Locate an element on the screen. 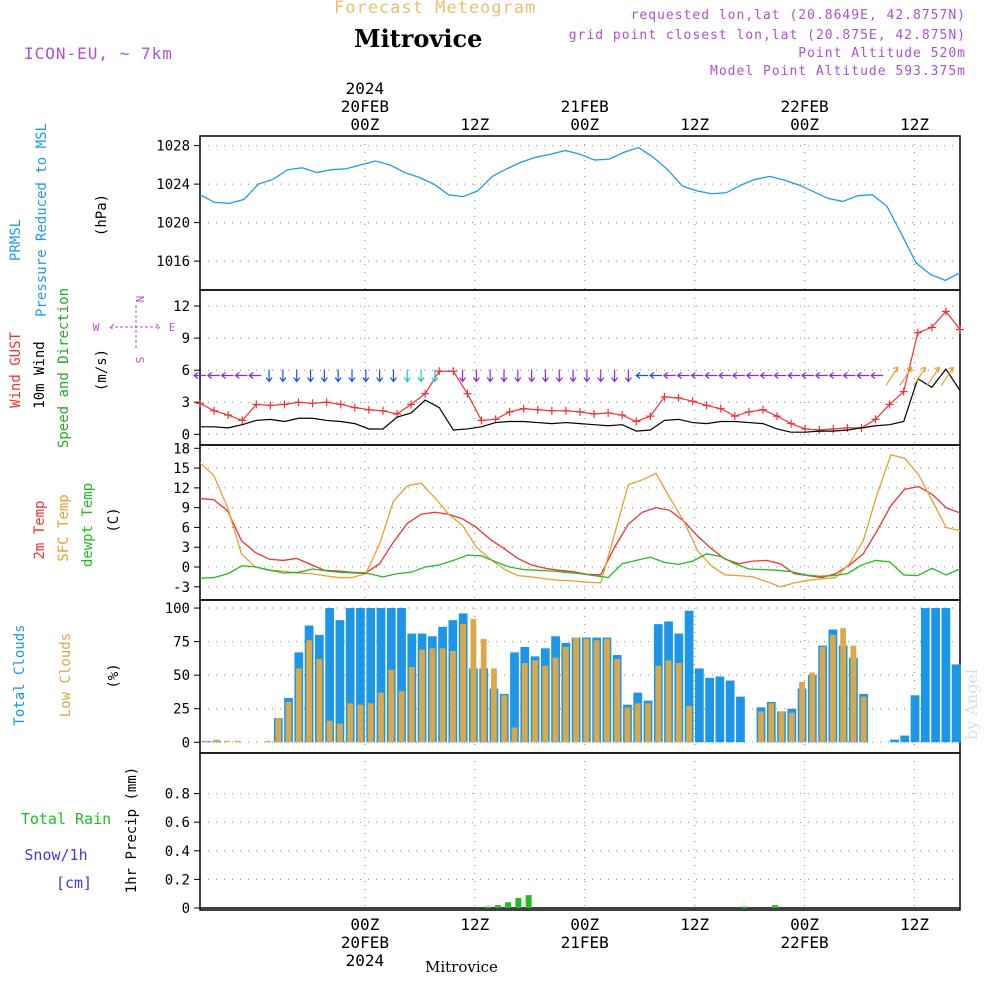 The image size is (1000, 1000). pressure-label-msl: Pressure Reduced to MSL is located at coordinates (42, 220).